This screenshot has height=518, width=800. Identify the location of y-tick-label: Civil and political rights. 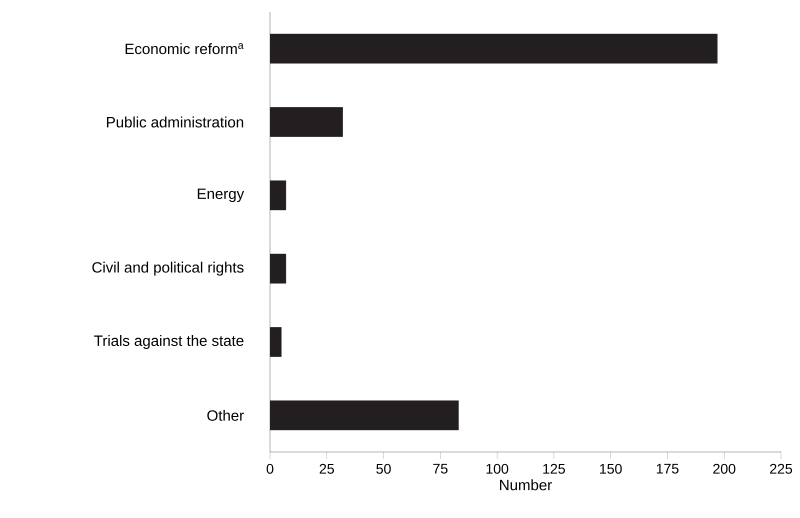
(168, 269).